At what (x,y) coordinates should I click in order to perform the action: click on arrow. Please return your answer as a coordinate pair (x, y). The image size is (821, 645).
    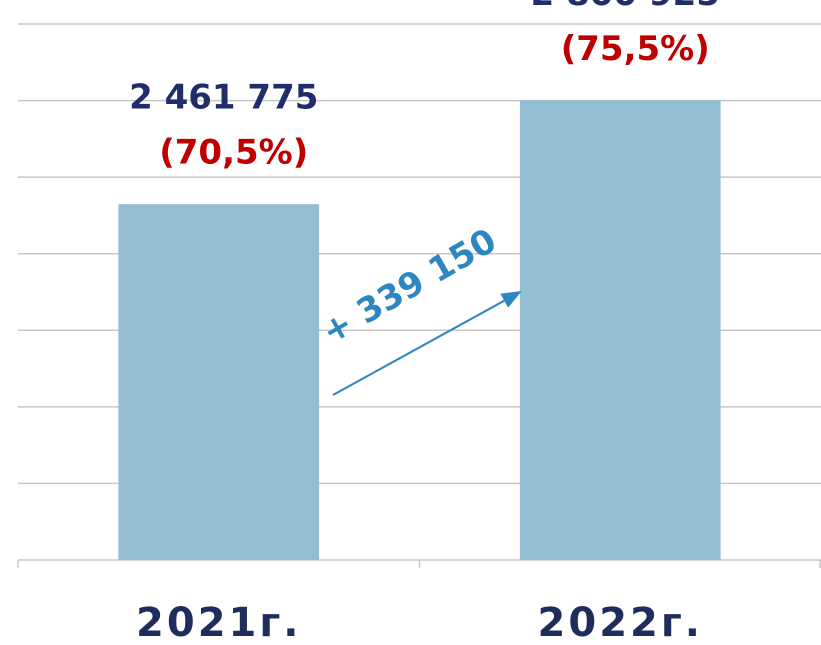
    Looking at the image, I should click on (427, 343).